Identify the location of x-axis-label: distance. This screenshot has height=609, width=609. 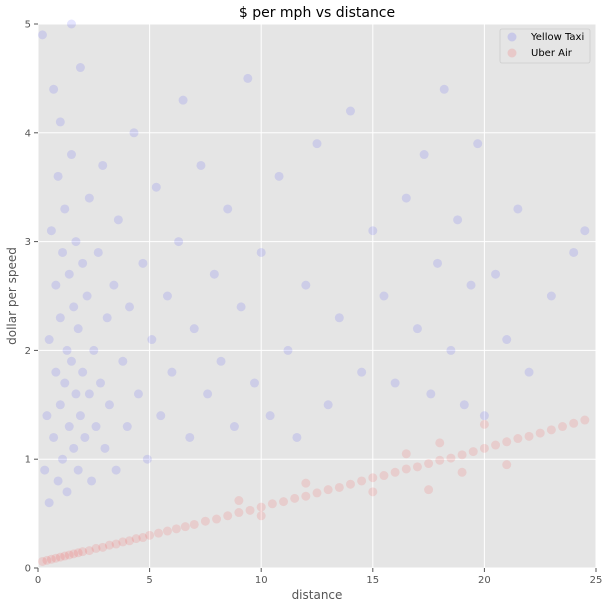
(317, 595).